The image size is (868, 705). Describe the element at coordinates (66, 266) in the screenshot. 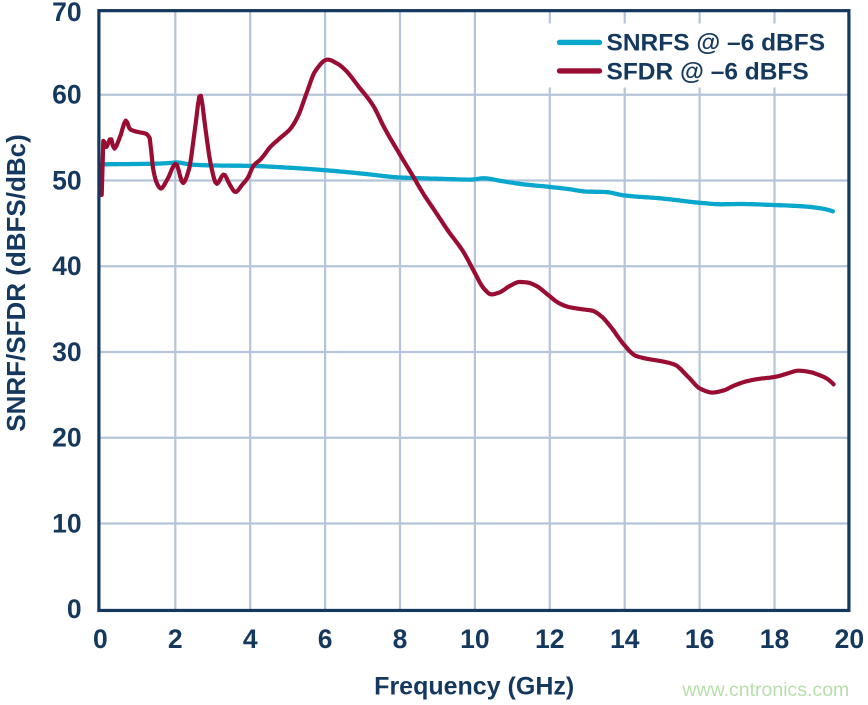

I see `svg-text: 40` at that location.